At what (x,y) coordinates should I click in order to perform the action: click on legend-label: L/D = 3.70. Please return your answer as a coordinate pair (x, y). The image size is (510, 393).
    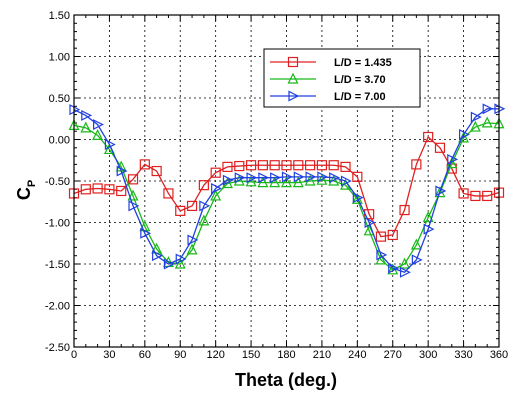
    Looking at the image, I should click on (360, 80).